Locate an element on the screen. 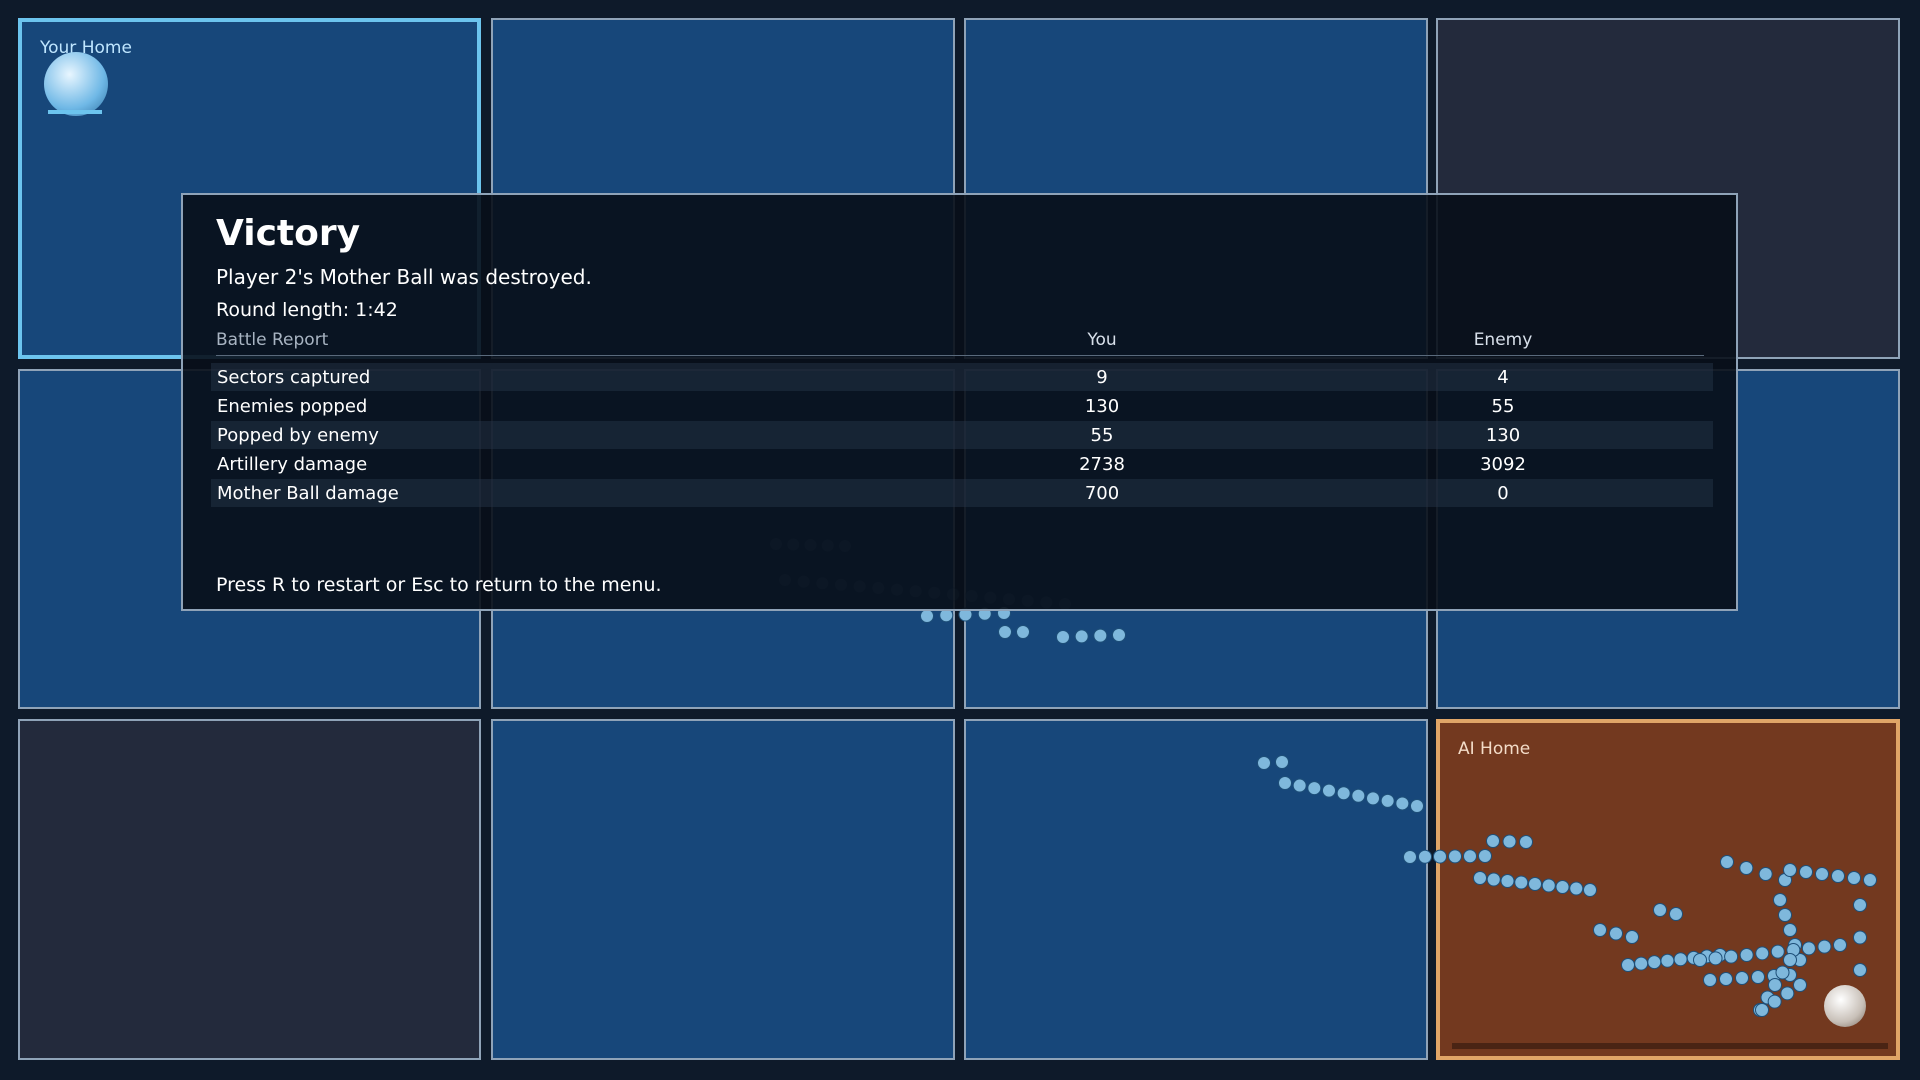 This screenshot has width=1920, height=1080. stat-value: 2738 is located at coordinates (1102, 464).